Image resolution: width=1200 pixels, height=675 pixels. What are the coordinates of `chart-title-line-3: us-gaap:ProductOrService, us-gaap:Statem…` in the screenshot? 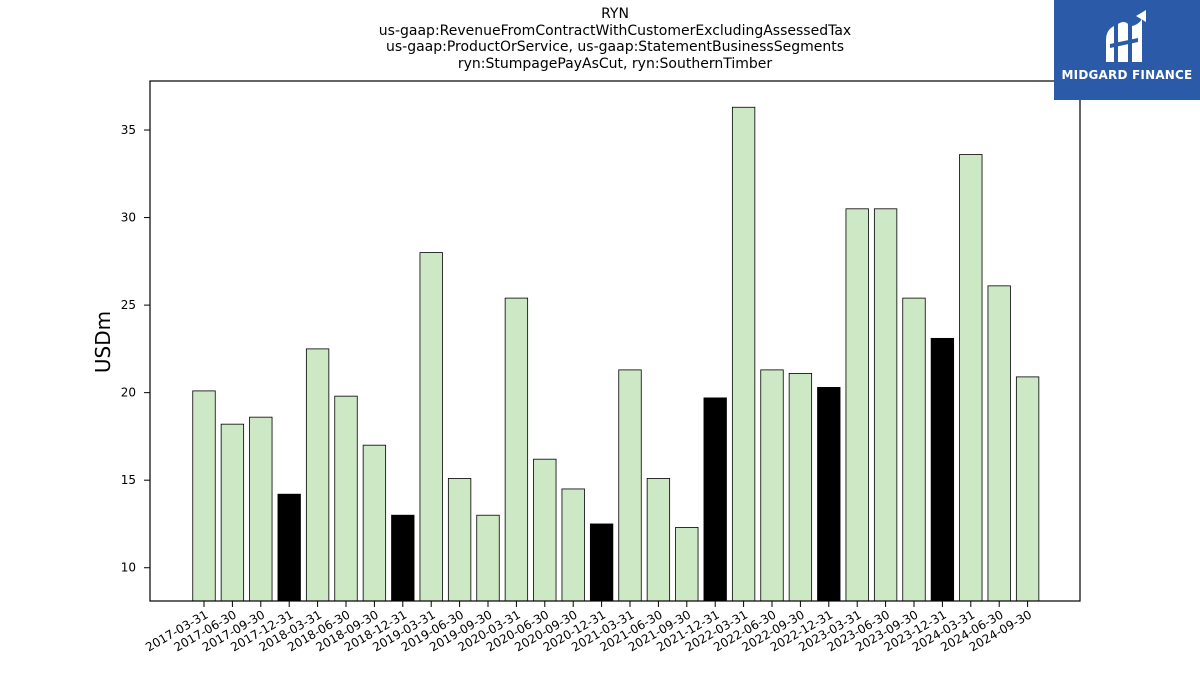 It's located at (614, 47).